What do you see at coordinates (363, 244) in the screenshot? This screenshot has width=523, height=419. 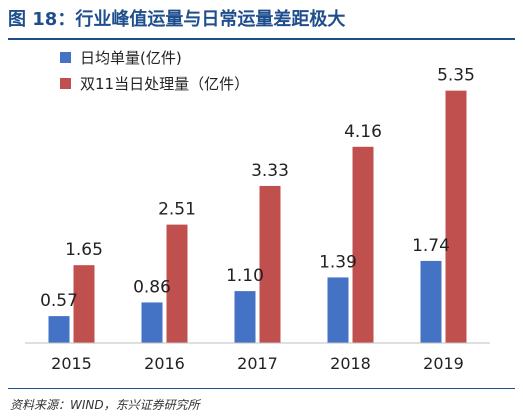 I see `bar-double11-2018` at bounding box center [363, 244].